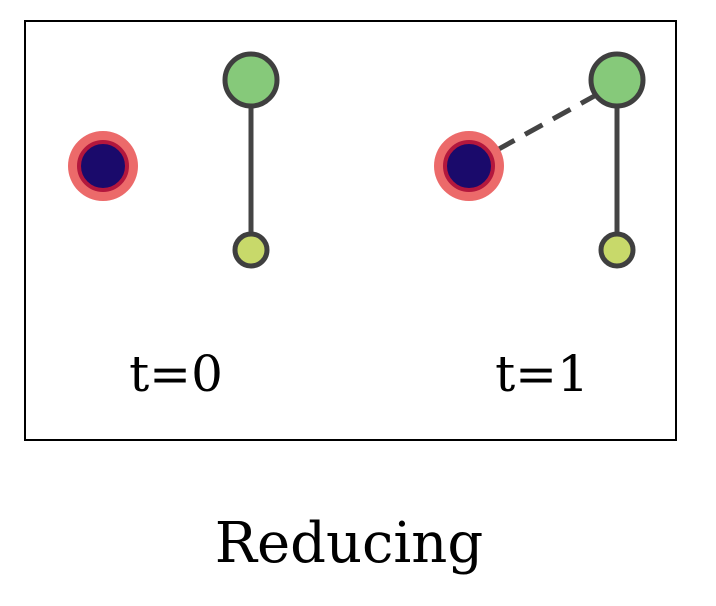 This screenshot has width=716, height=606. What do you see at coordinates (542, 374) in the screenshot?
I see `time-label: t=1` at bounding box center [542, 374].